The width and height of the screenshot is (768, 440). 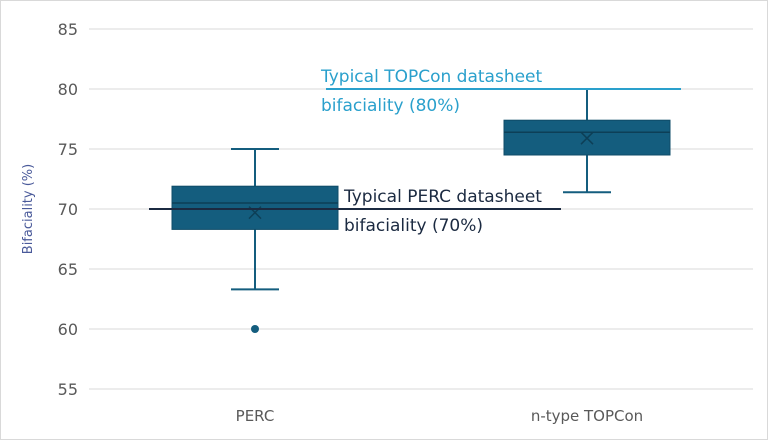 I want to click on y-tick-label: 85, so click(x=68, y=29).